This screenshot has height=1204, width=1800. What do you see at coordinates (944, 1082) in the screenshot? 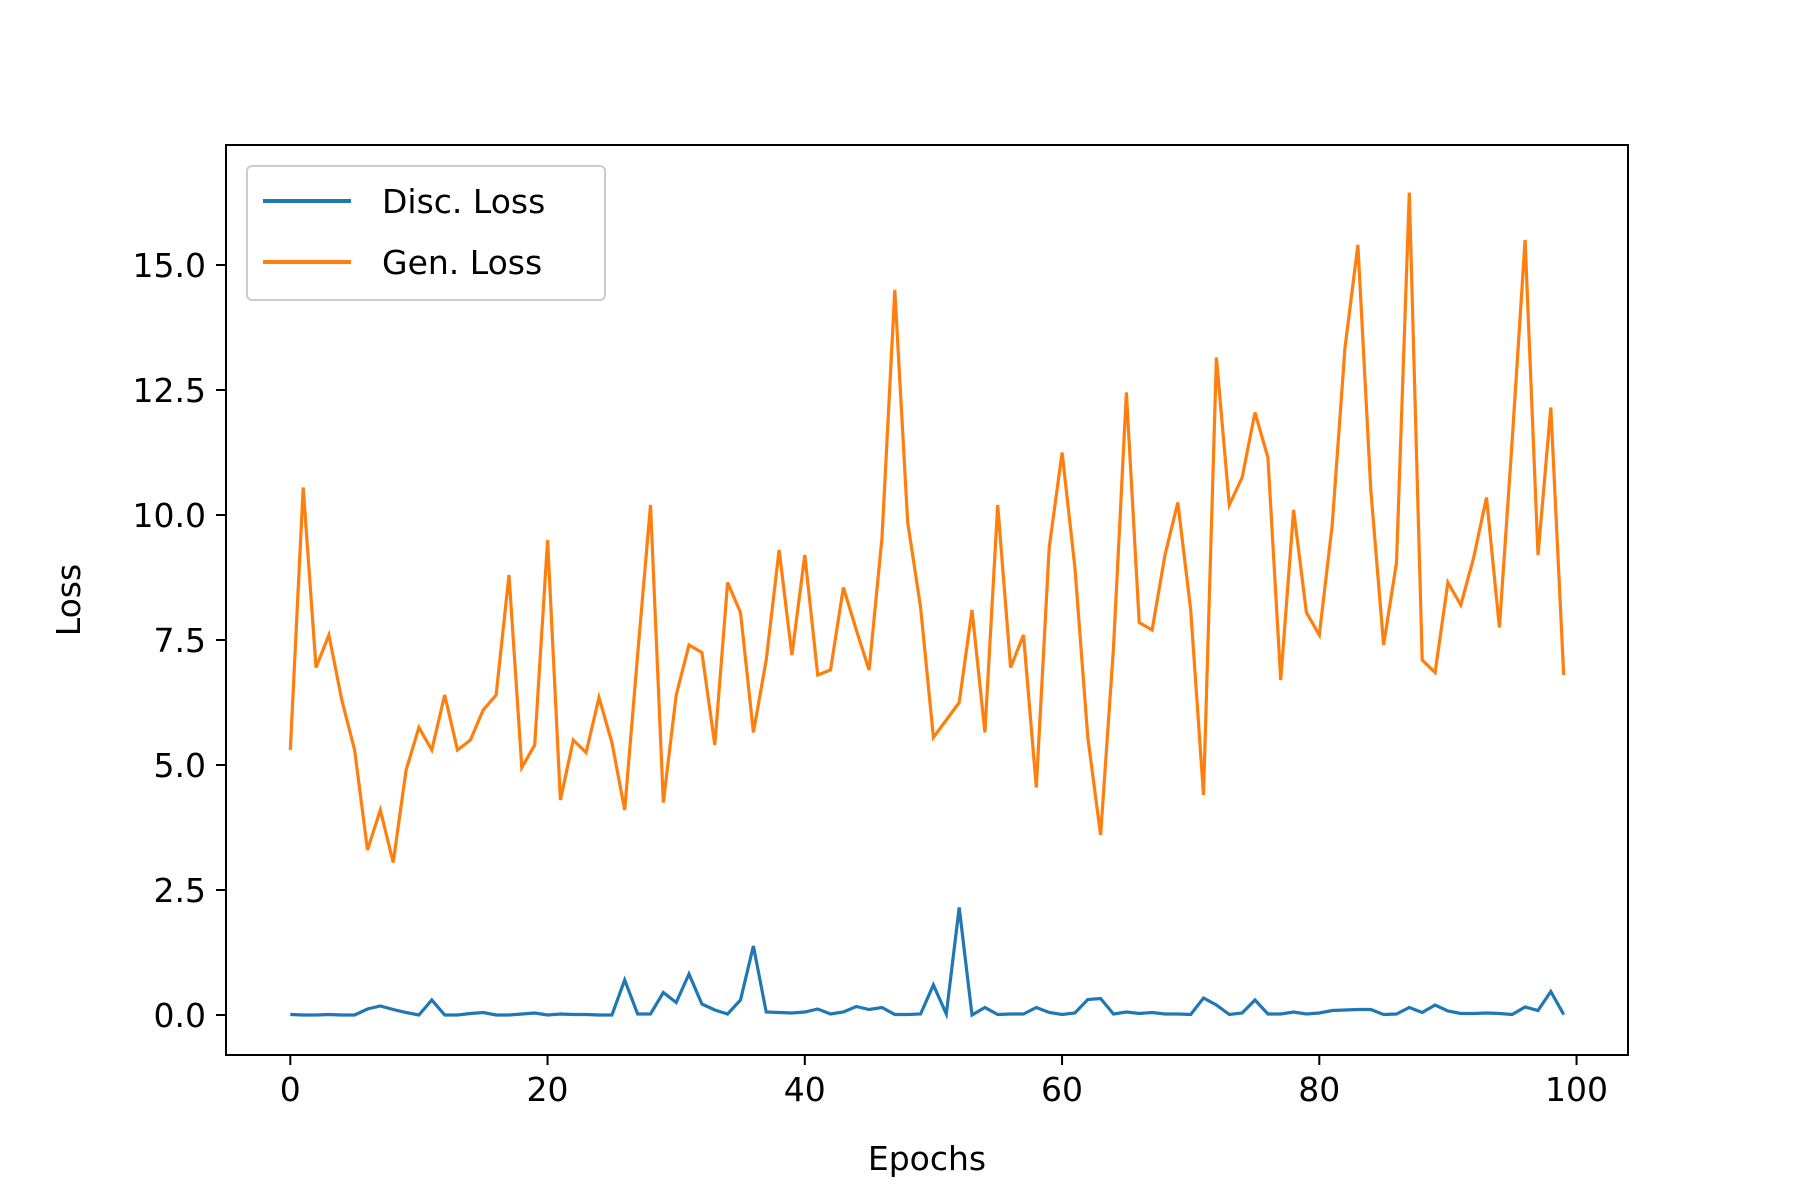
I see `x-axis: 0 20 40 60 80 100` at bounding box center [944, 1082].